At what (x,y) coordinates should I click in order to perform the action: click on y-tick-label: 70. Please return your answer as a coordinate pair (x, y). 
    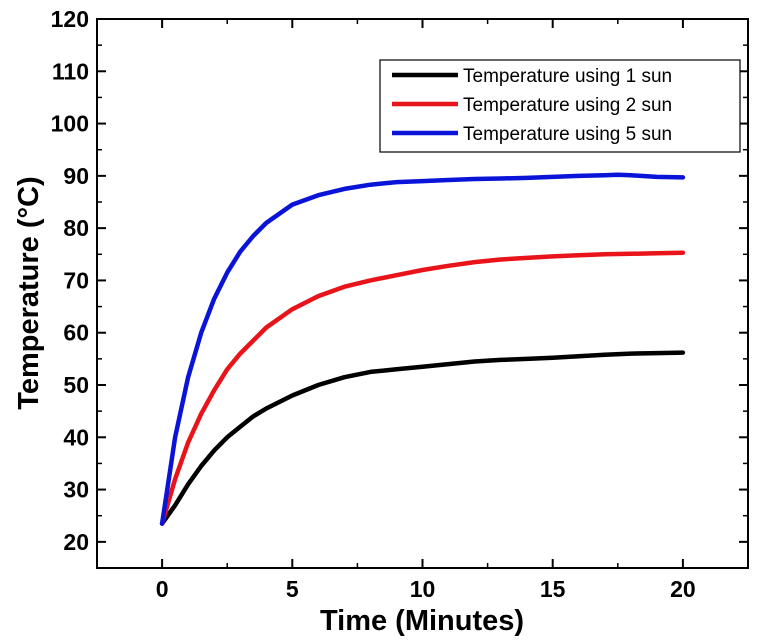
    Looking at the image, I should click on (76, 280).